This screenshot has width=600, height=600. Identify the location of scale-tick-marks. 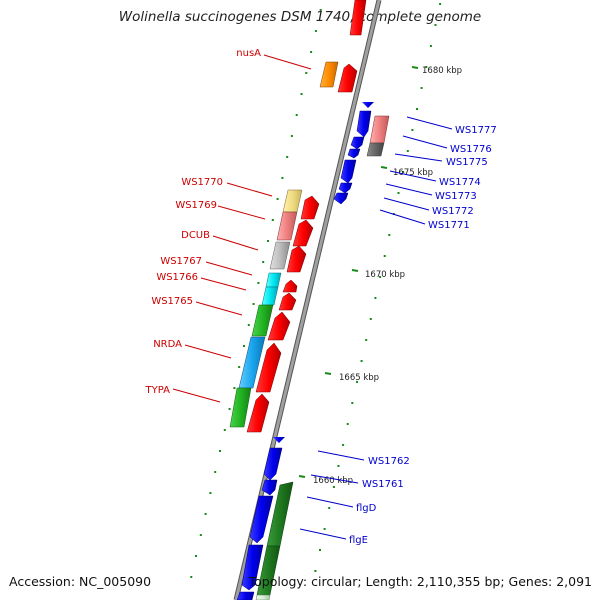
(358, 272).